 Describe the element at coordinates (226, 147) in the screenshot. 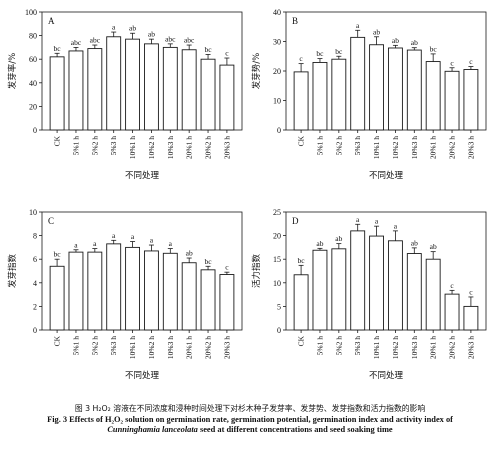

I see `x-tick-label: 20%3 h` at that location.